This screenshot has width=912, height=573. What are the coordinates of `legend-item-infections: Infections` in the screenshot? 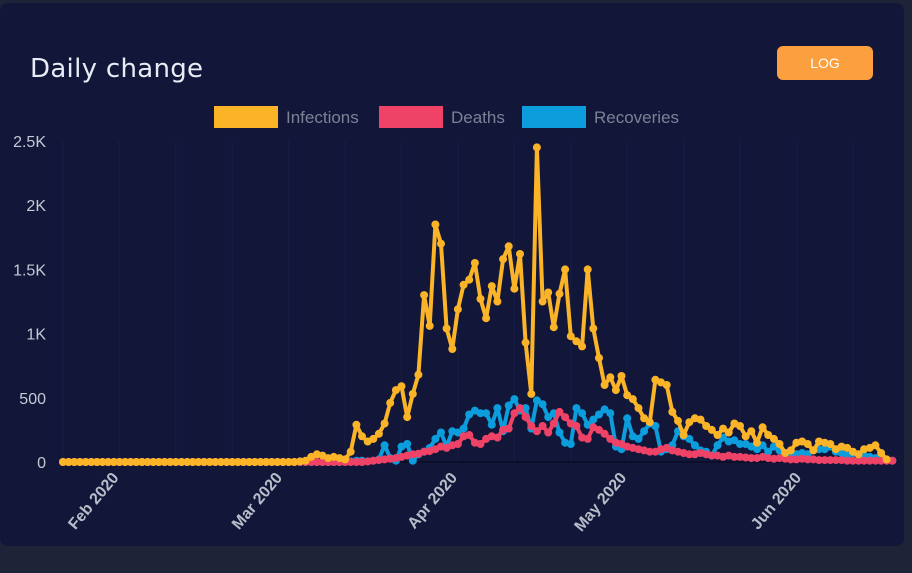 It's located at (286, 117).